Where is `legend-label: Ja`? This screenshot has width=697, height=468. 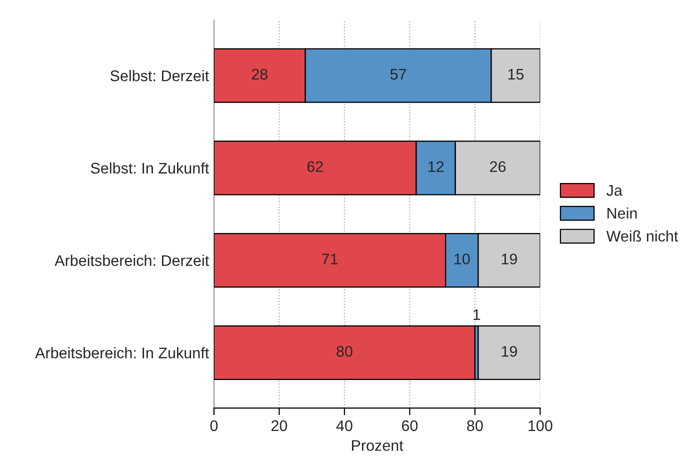
legend-label: Ja is located at coordinates (614, 190).